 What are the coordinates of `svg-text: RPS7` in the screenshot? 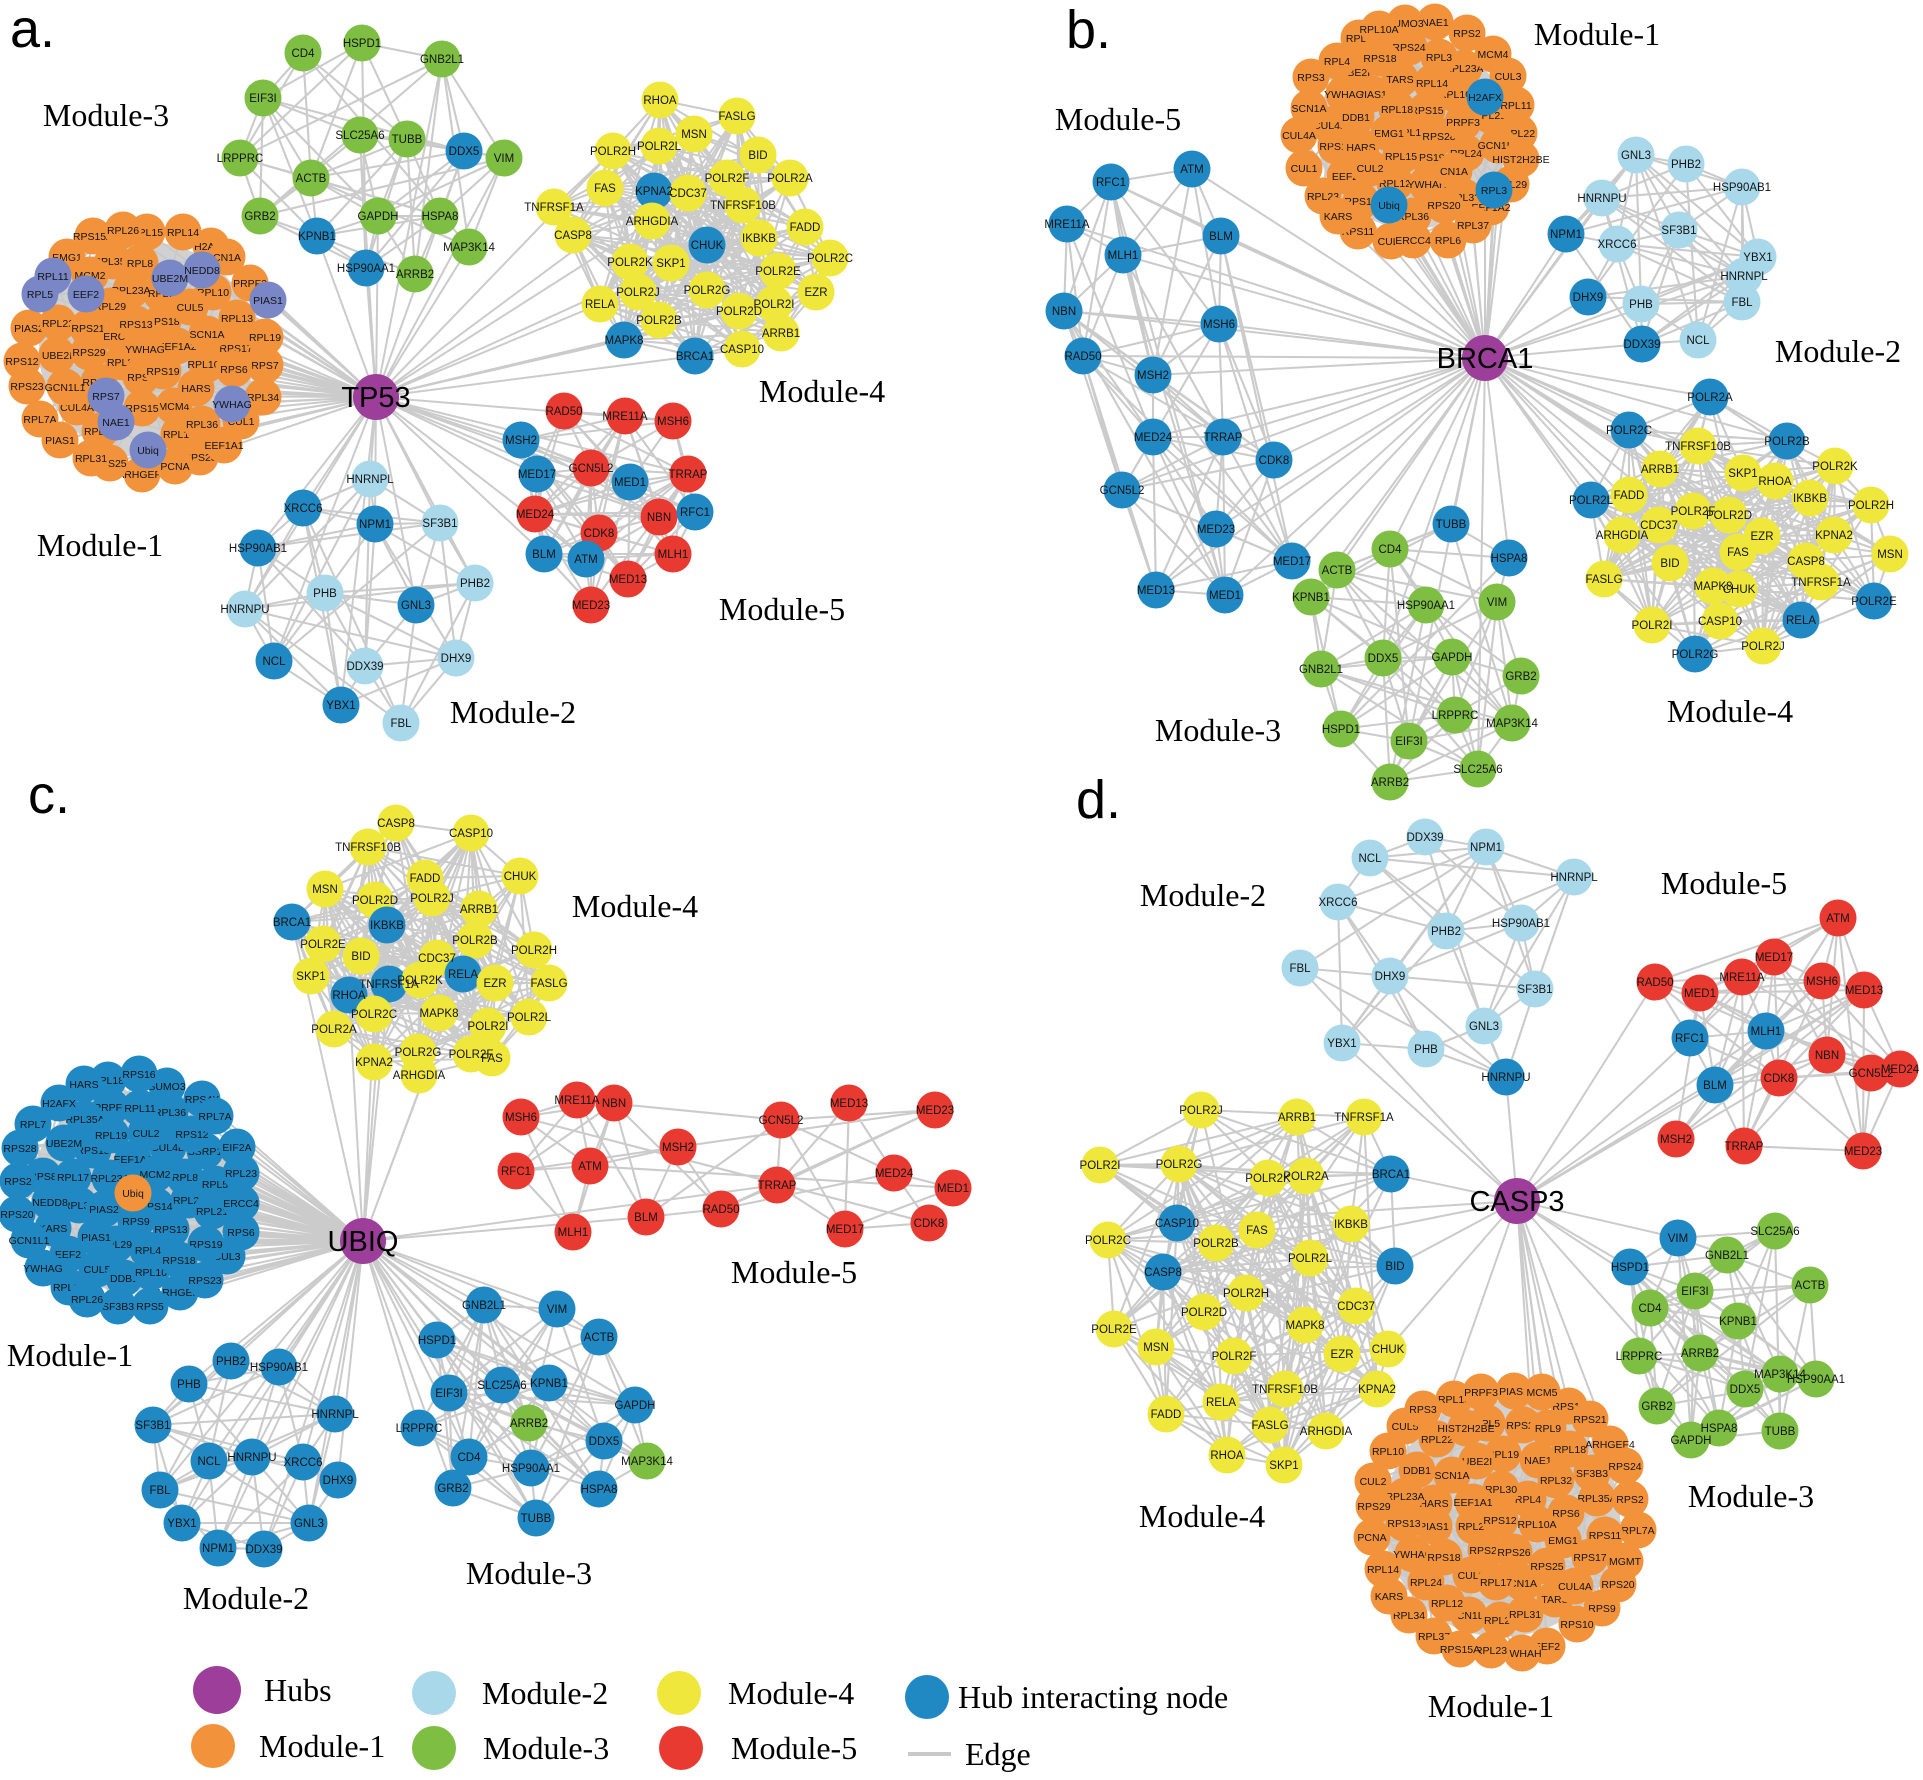 It's located at (106, 397).